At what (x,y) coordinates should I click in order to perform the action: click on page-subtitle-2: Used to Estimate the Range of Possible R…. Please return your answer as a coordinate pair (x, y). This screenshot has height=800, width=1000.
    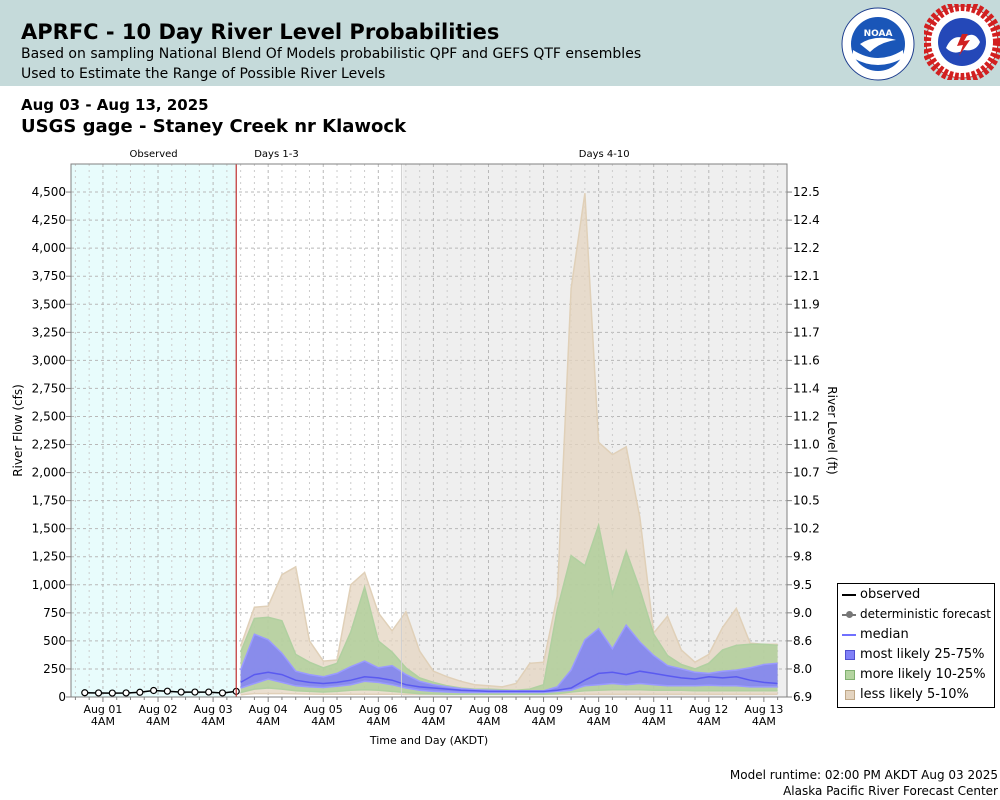
    Looking at the image, I should click on (203, 74).